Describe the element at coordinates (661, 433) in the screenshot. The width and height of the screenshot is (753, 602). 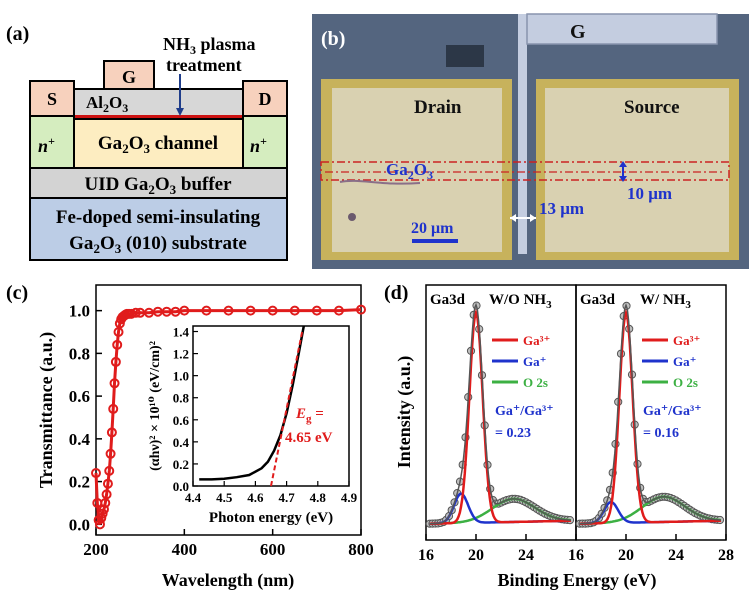
I see `ratio-value-right: = 0.16` at that location.